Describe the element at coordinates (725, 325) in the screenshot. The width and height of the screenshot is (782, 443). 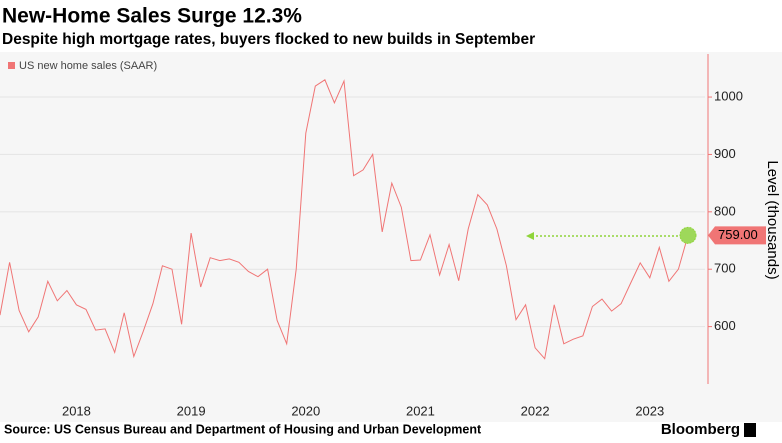
I see `y-tick-label: 600` at that location.